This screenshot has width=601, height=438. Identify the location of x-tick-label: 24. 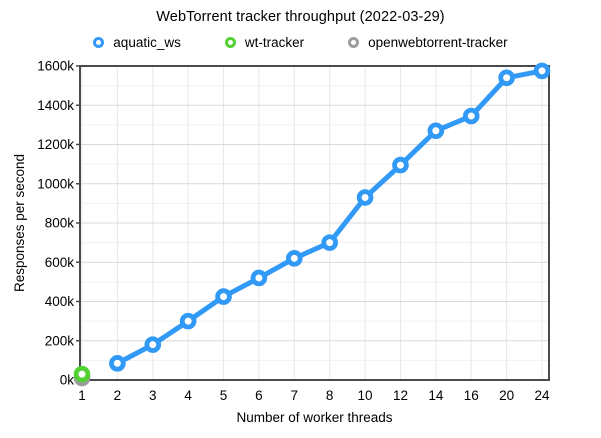
(542, 395).